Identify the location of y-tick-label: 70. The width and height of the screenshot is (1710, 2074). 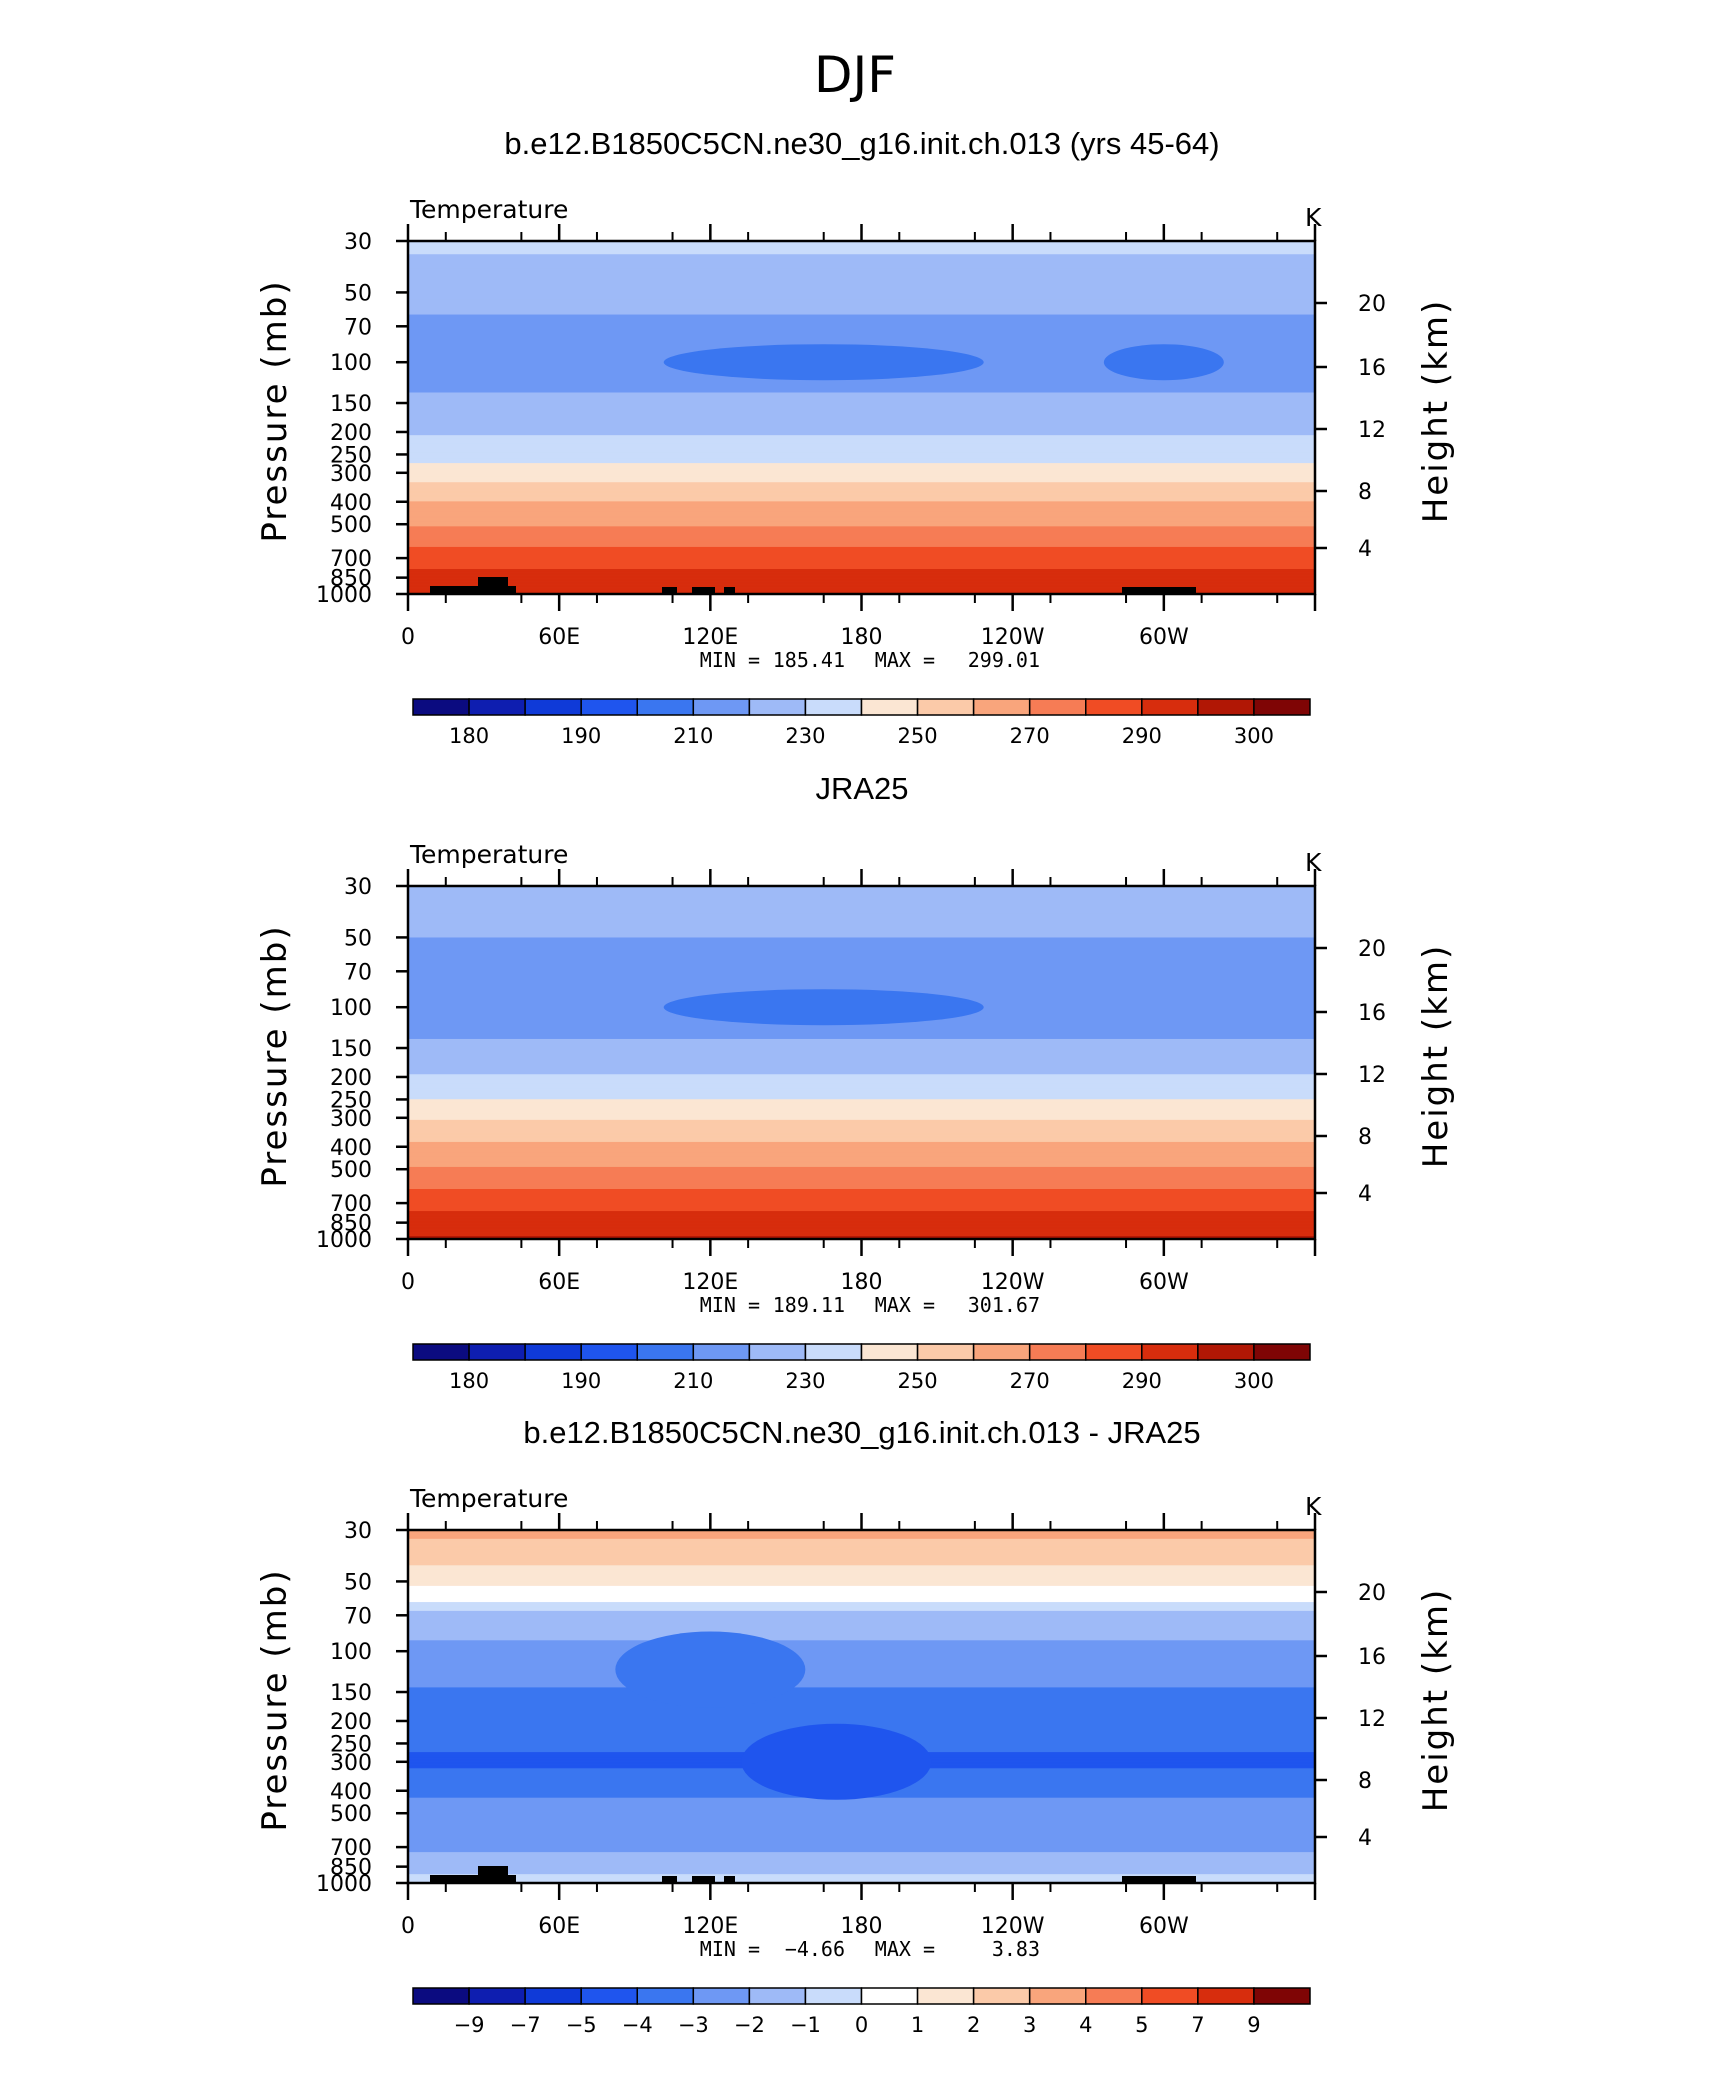
(358, 1616).